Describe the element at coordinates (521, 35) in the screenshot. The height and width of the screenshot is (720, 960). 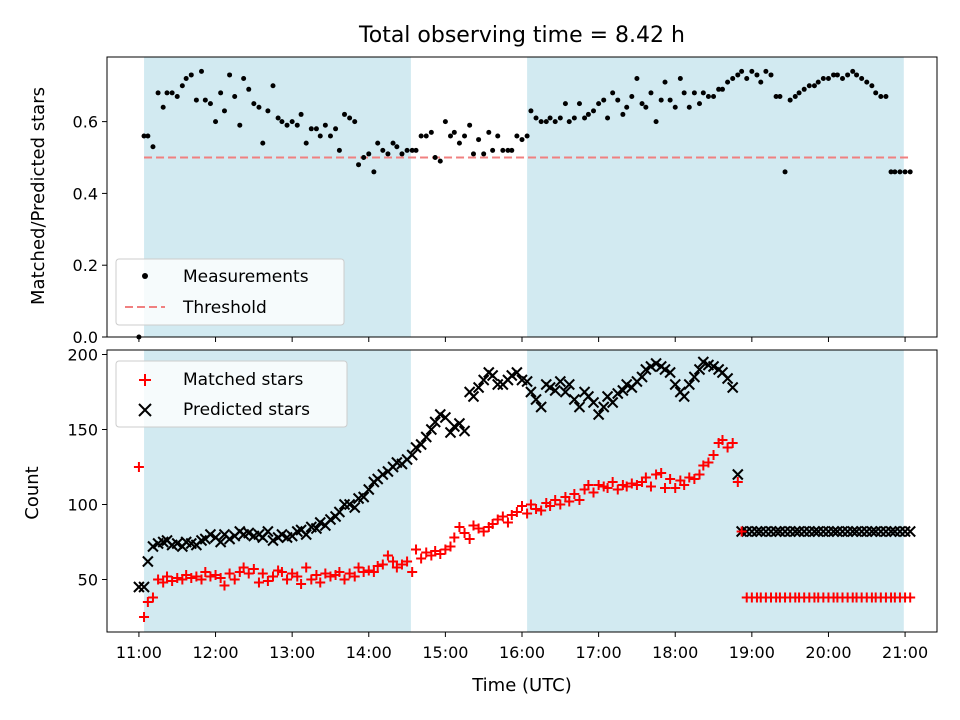
I see `chart-title: Total observing time = 8.42 h` at that location.